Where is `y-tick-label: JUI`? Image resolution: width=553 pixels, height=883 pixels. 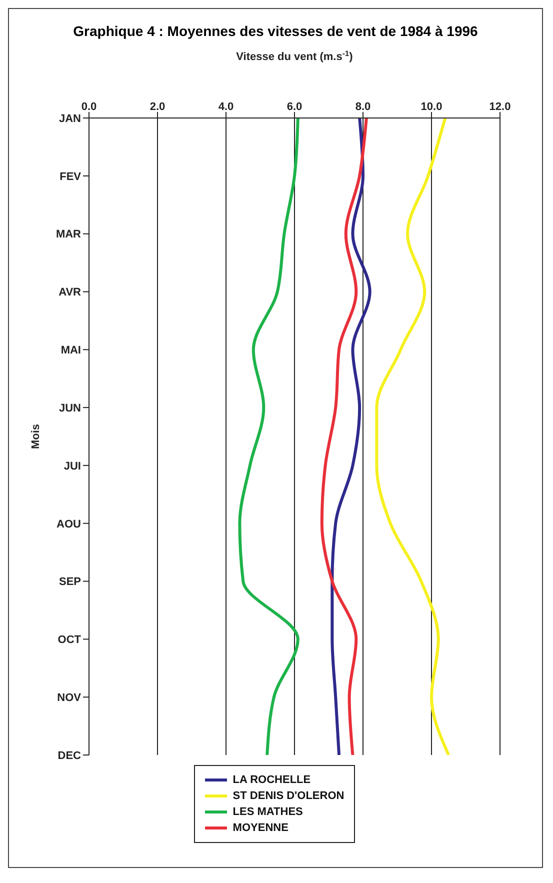
y-tick-label: JUI is located at coordinates (72, 466).